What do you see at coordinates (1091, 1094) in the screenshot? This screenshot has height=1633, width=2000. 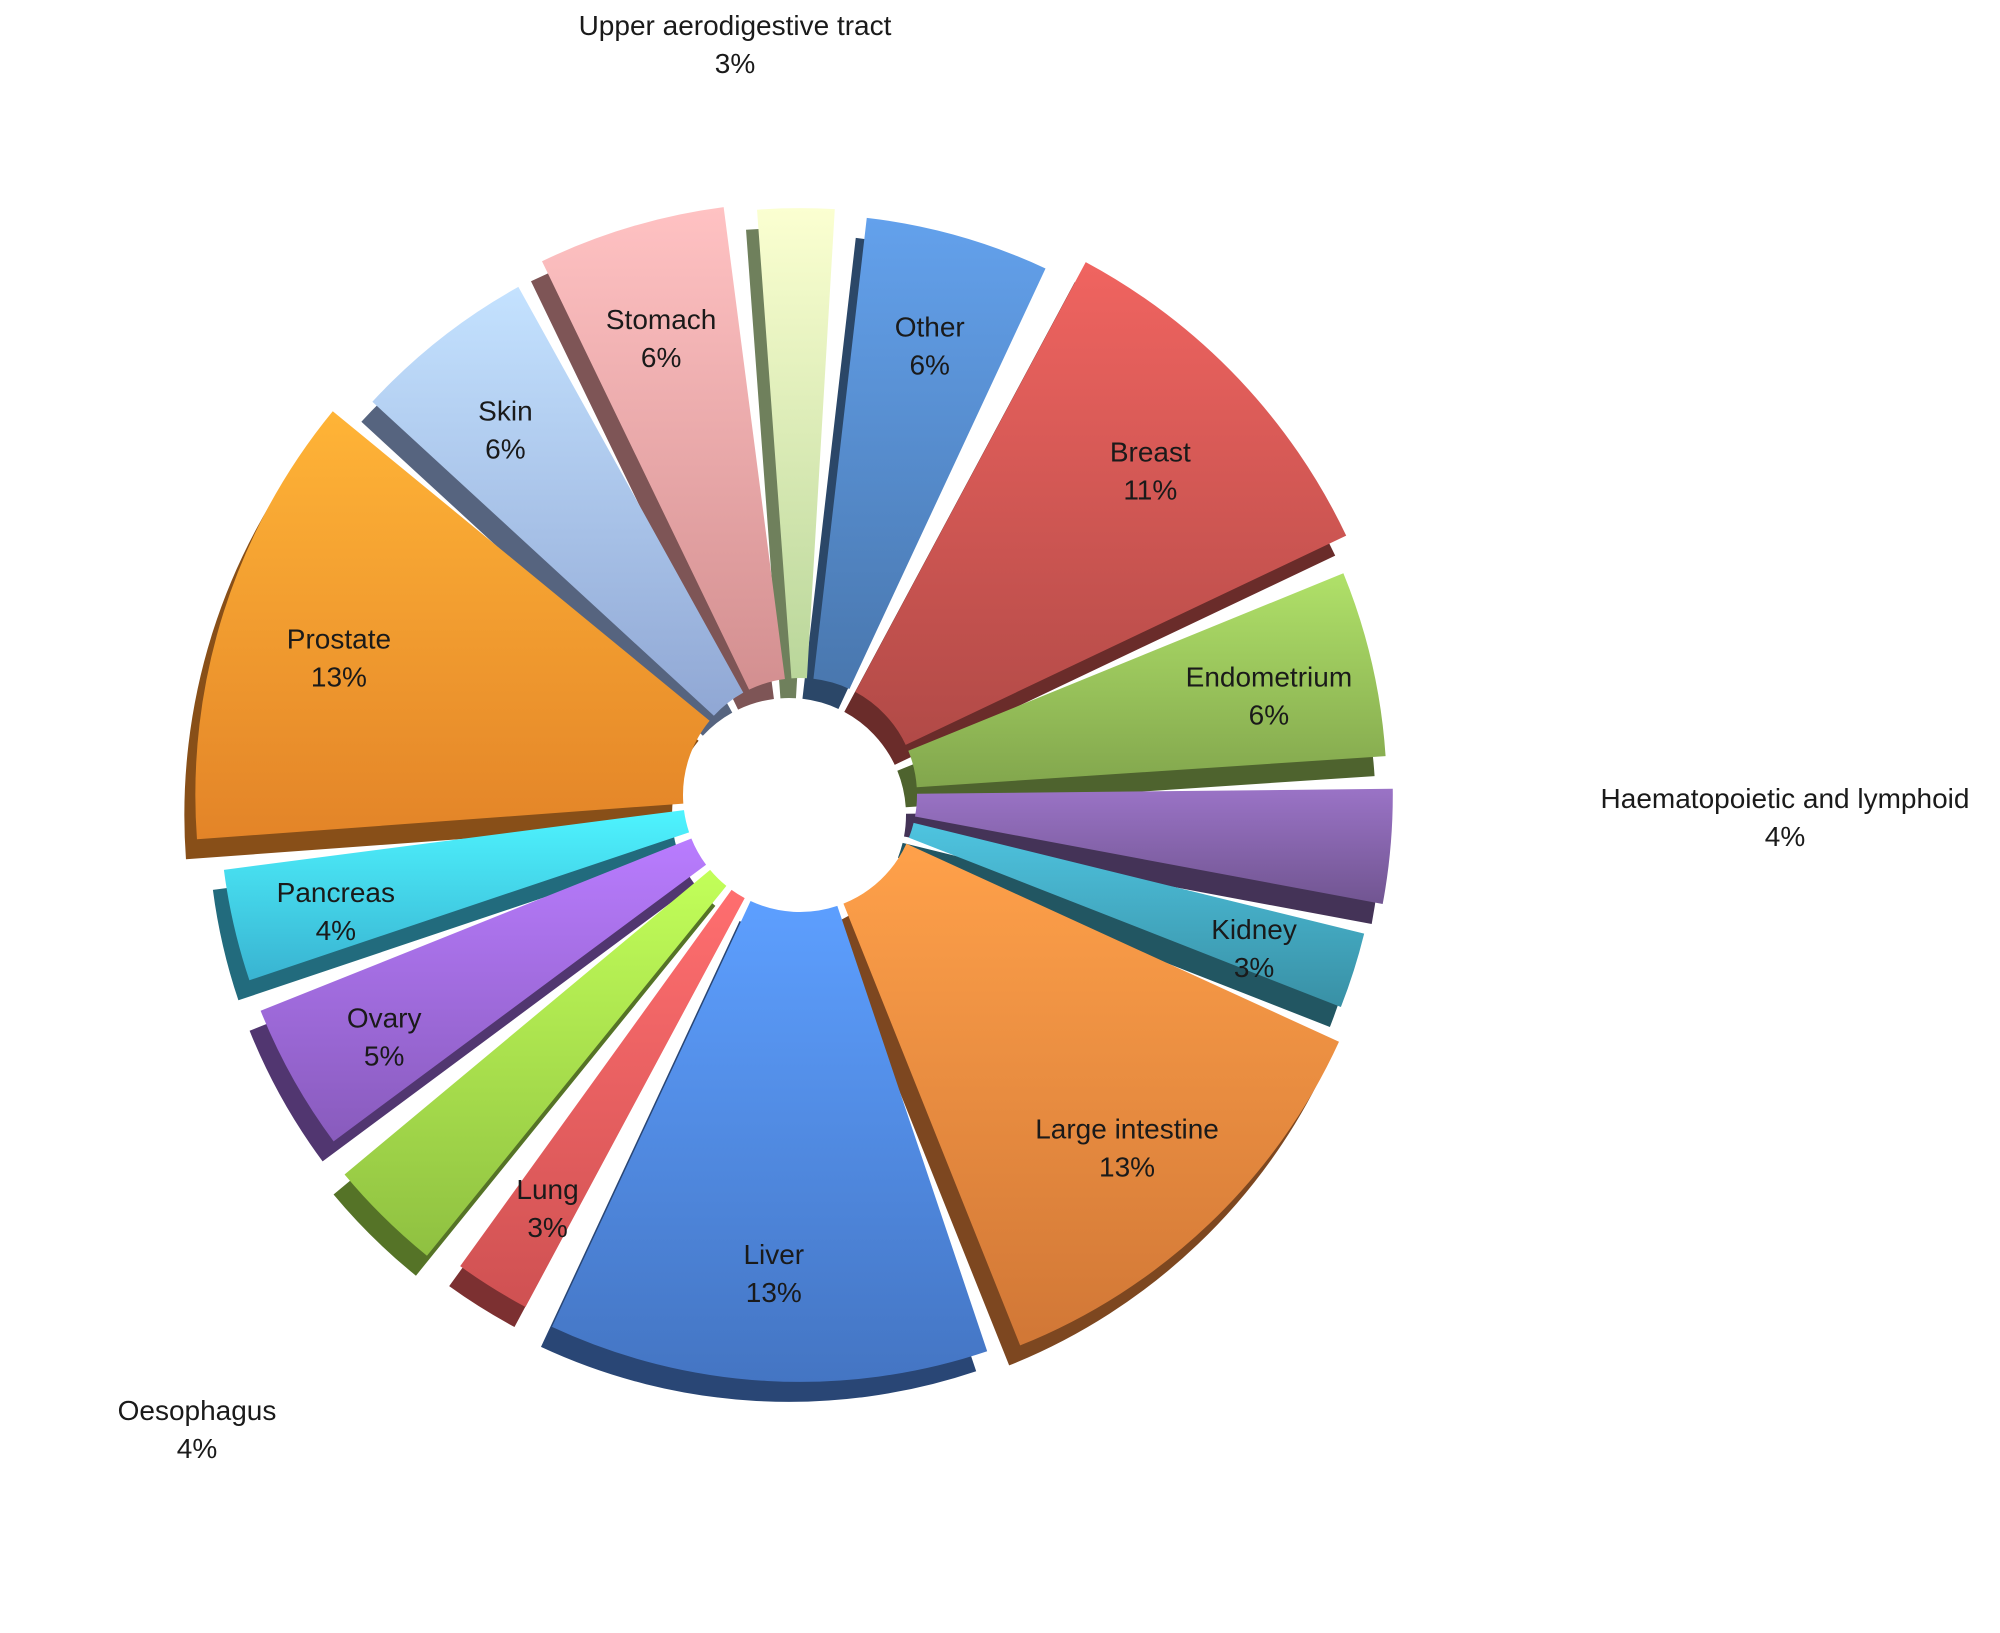 I see `slice-large-intestine` at bounding box center [1091, 1094].